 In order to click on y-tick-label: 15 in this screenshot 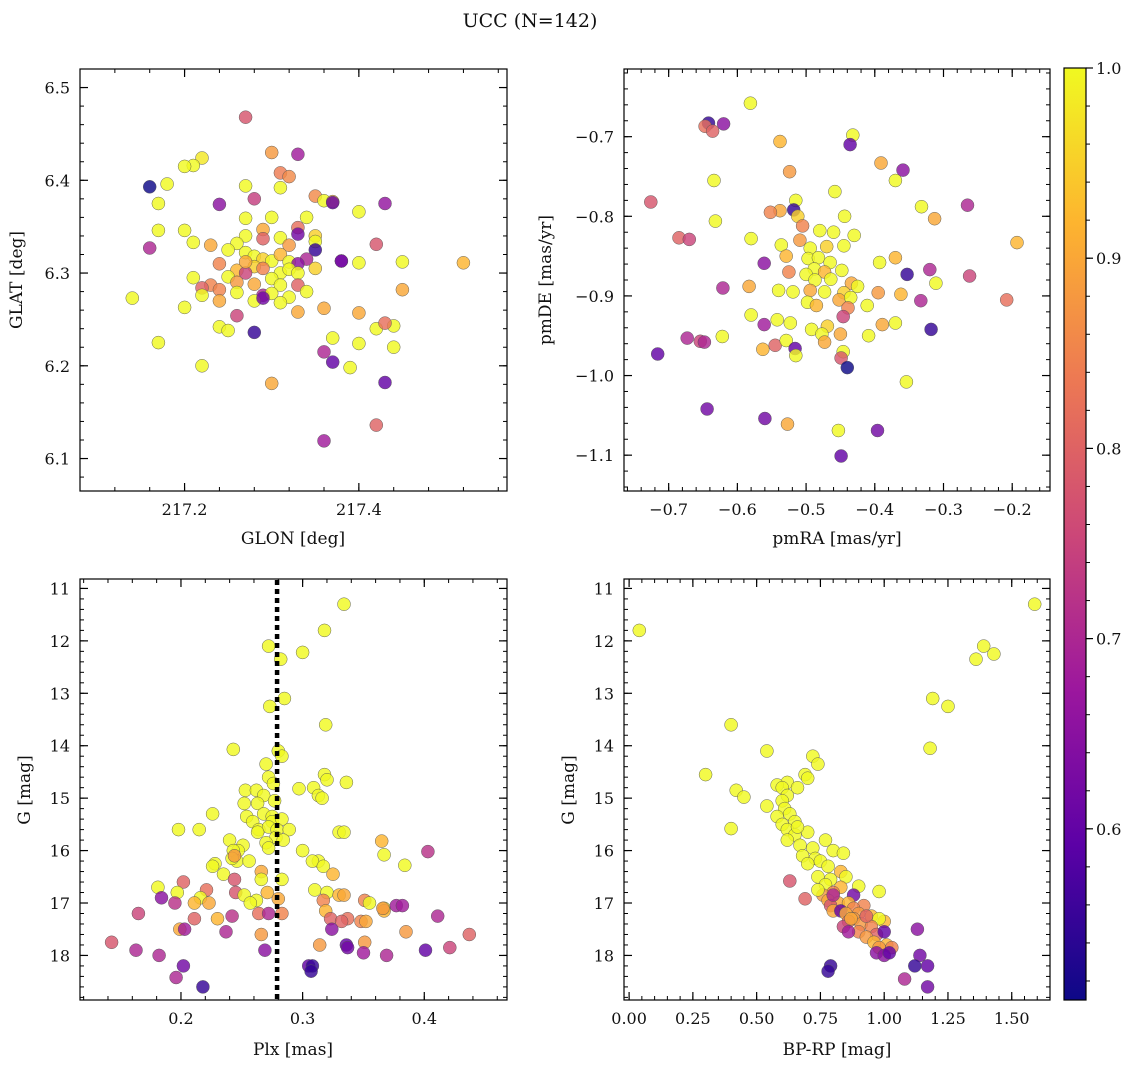, I will do `click(60, 798)`.